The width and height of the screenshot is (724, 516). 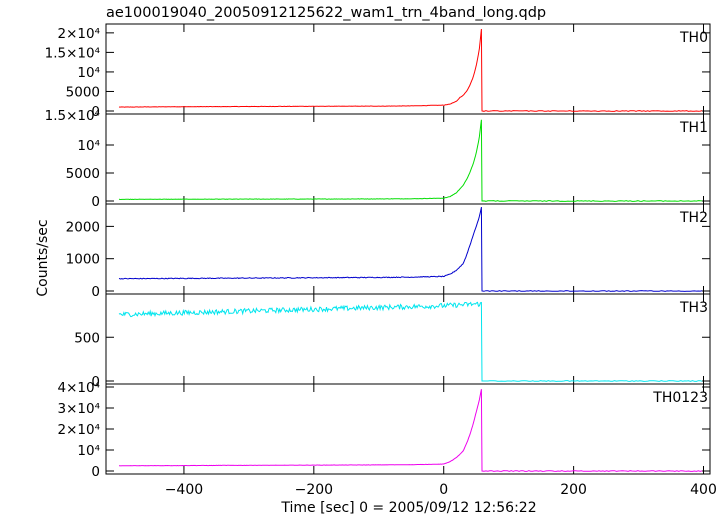 What do you see at coordinates (680, 398) in the screenshot?
I see `series-label: TH0123` at bounding box center [680, 398].